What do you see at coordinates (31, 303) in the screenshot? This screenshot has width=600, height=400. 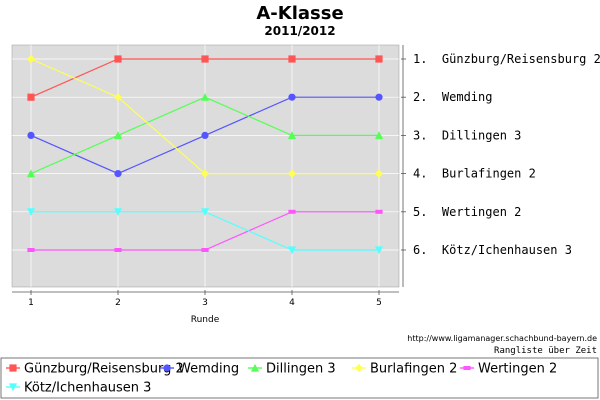 I see `x-tick-label: 1` at bounding box center [31, 303].